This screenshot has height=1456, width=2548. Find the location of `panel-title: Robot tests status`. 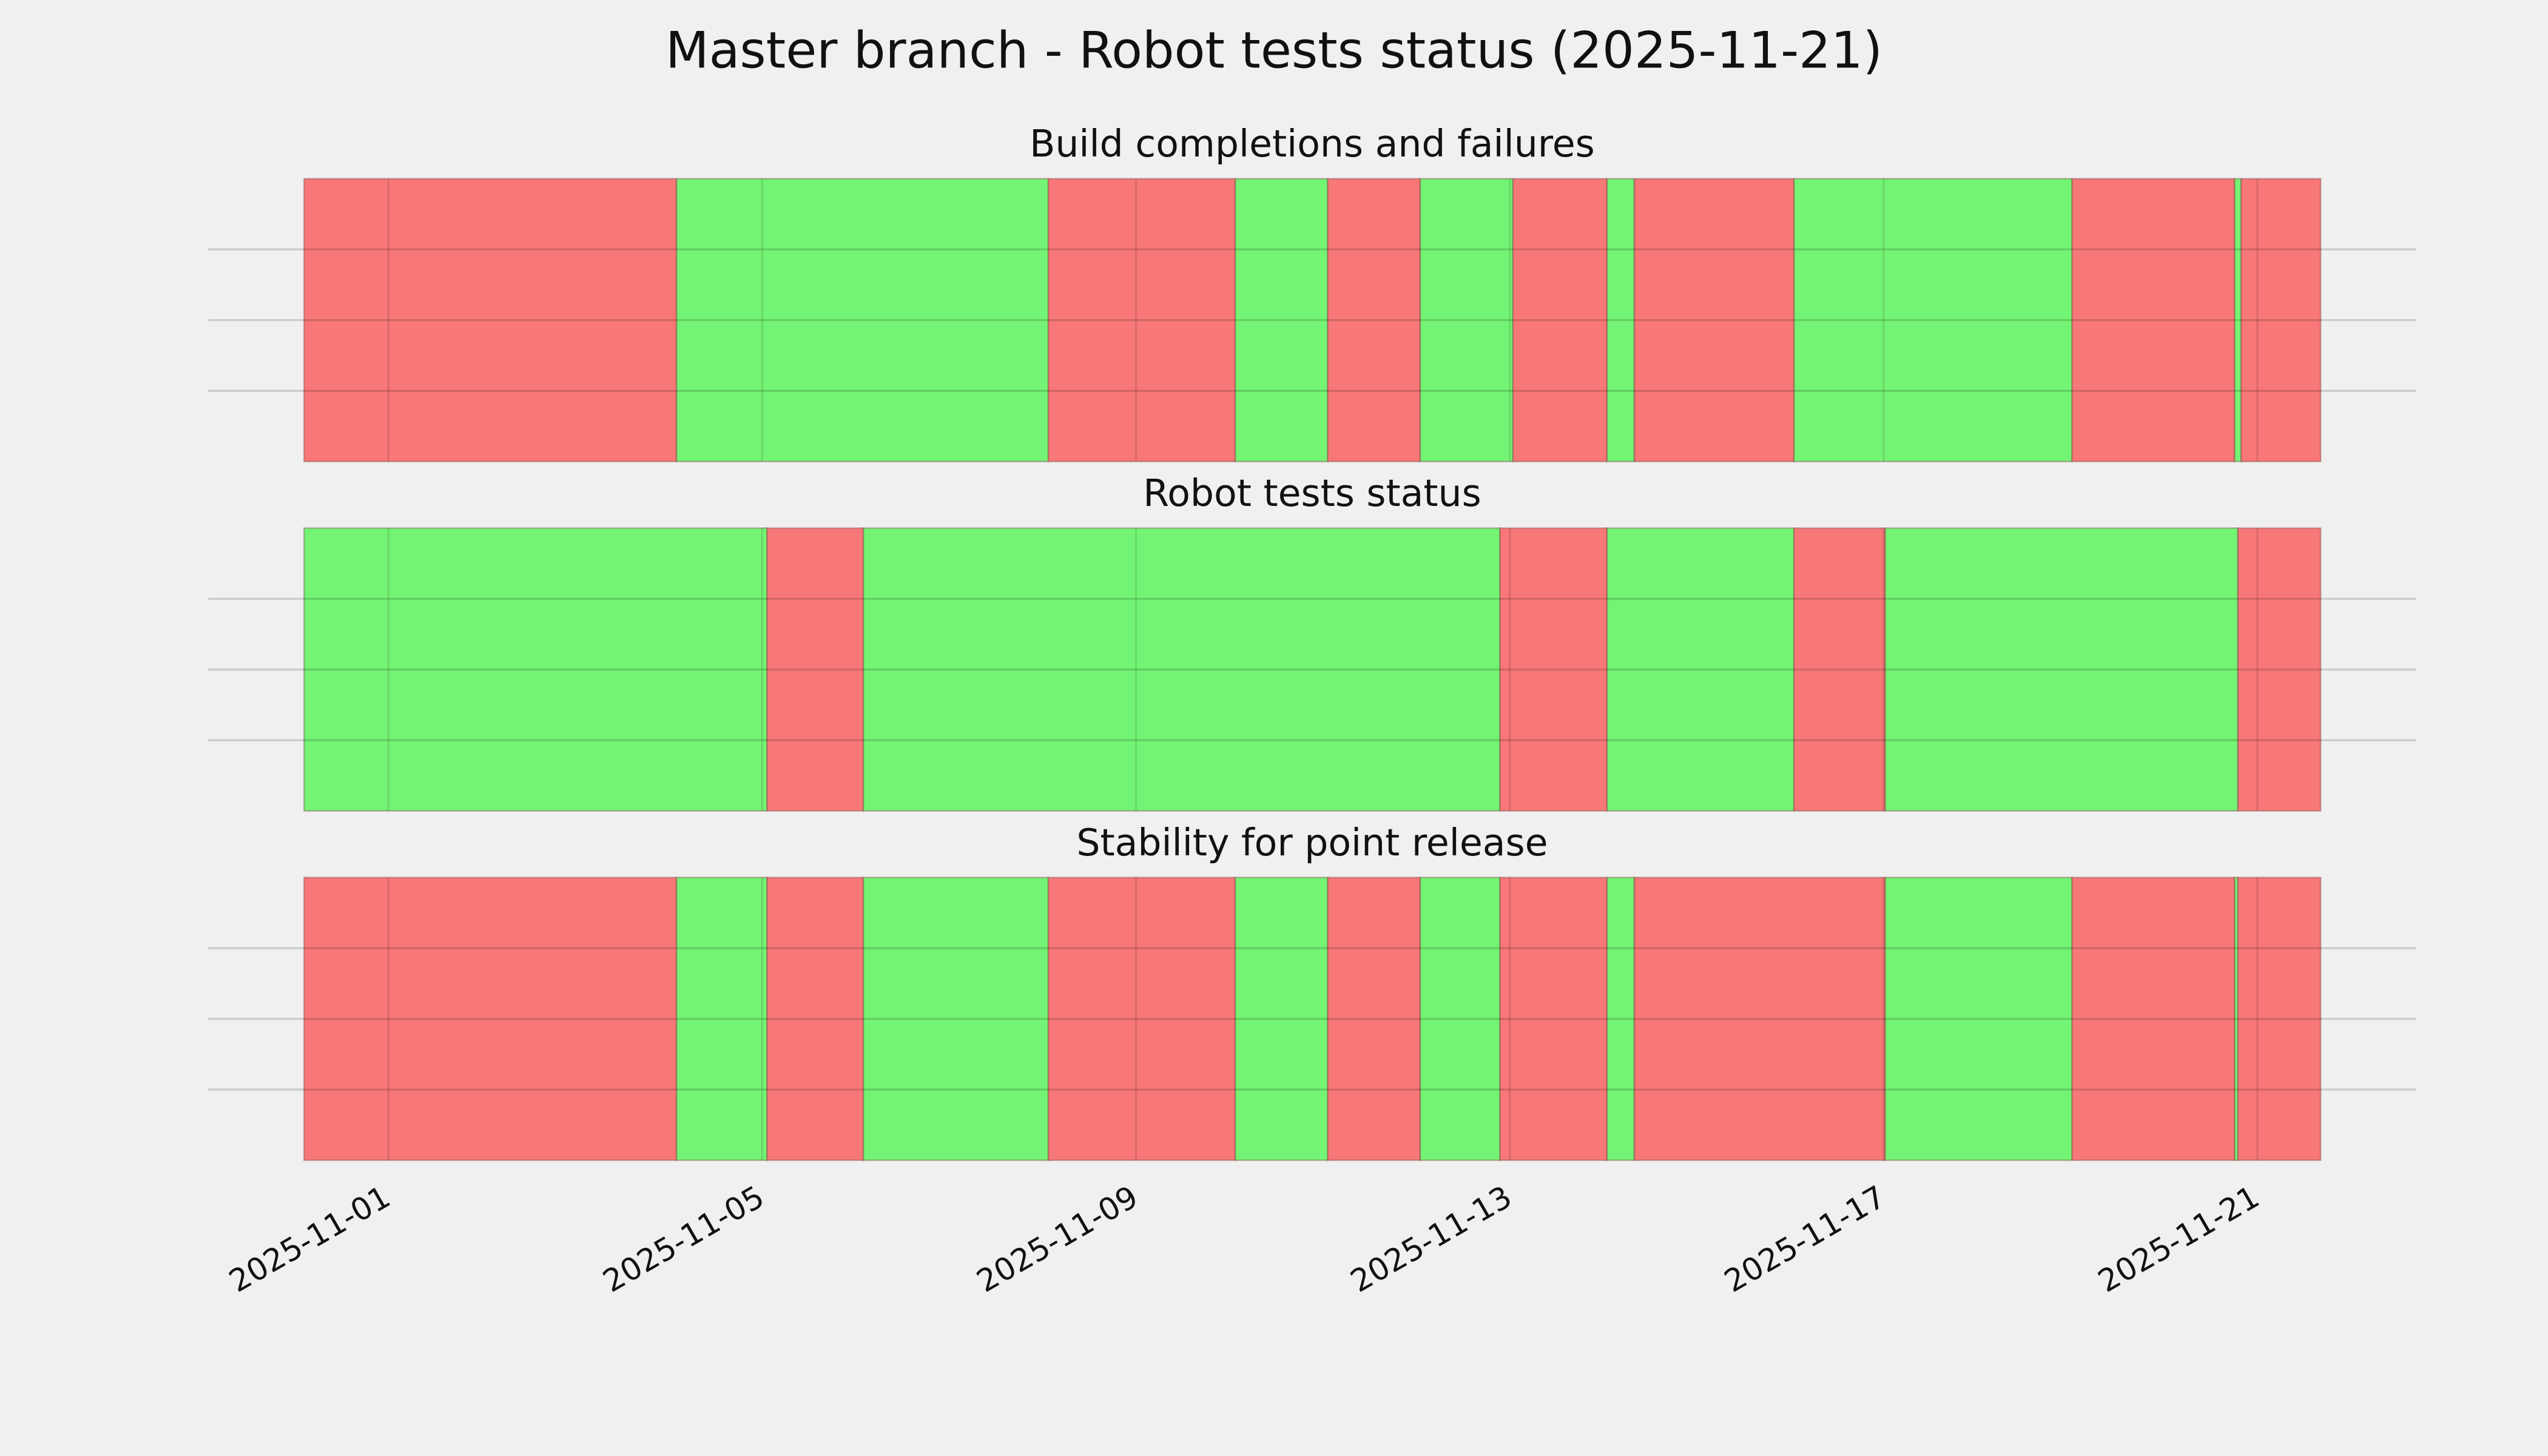

panel-title: Robot tests status is located at coordinates (1312, 493).